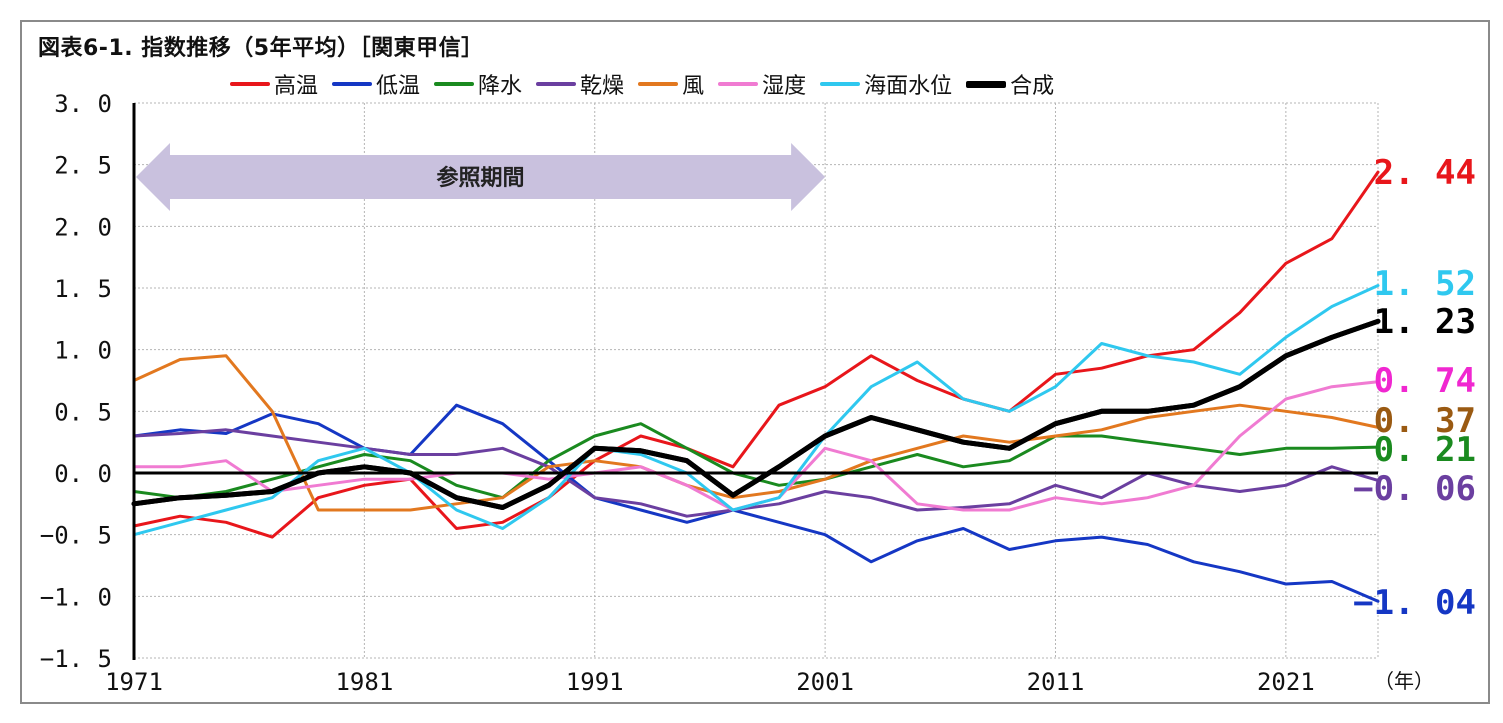 This screenshot has height=723, width=1503. What do you see at coordinates (76, 659) in the screenshot?
I see `y-tick-label: −1. 5` at bounding box center [76, 659].